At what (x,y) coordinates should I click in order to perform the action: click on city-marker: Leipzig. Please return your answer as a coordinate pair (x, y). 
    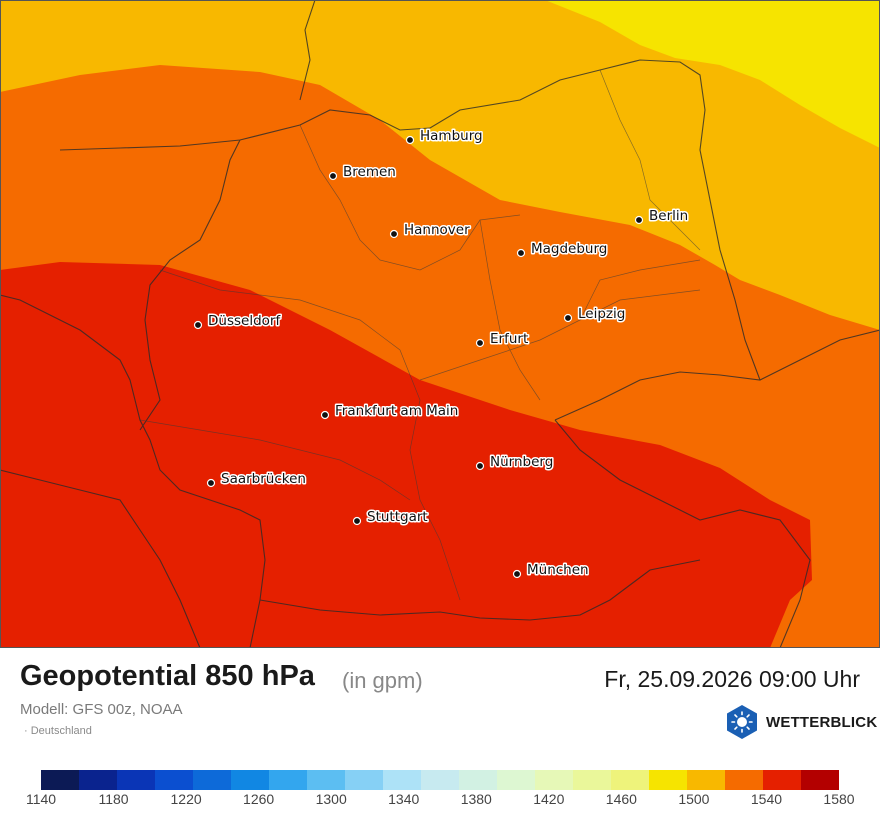
    Looking at the image, I should click on (595, 314).